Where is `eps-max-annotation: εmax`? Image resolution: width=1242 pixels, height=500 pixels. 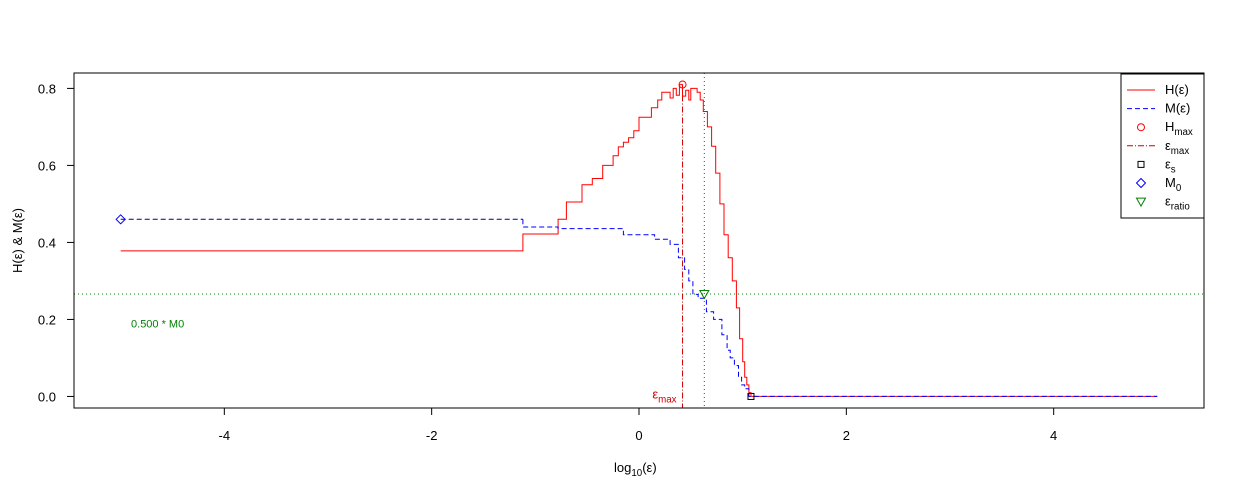 eps-max-annotation: εmax is located at coordinates (664, 395).